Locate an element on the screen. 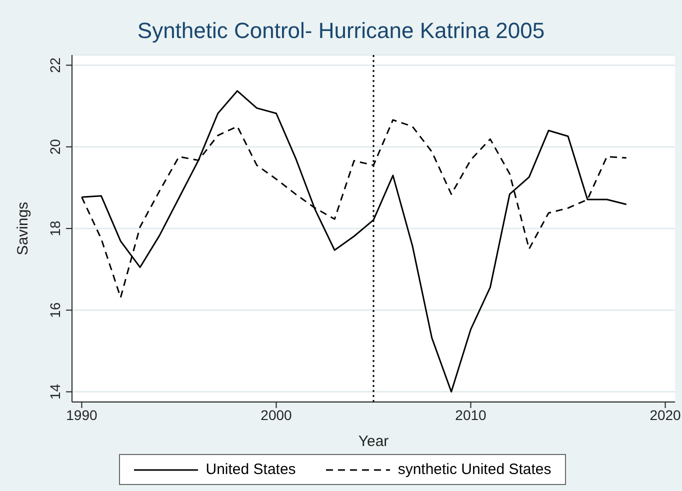 The height and width of the screenshot is (491, 682). x-tick-label: 2000 is located at coordinates (276, 414).